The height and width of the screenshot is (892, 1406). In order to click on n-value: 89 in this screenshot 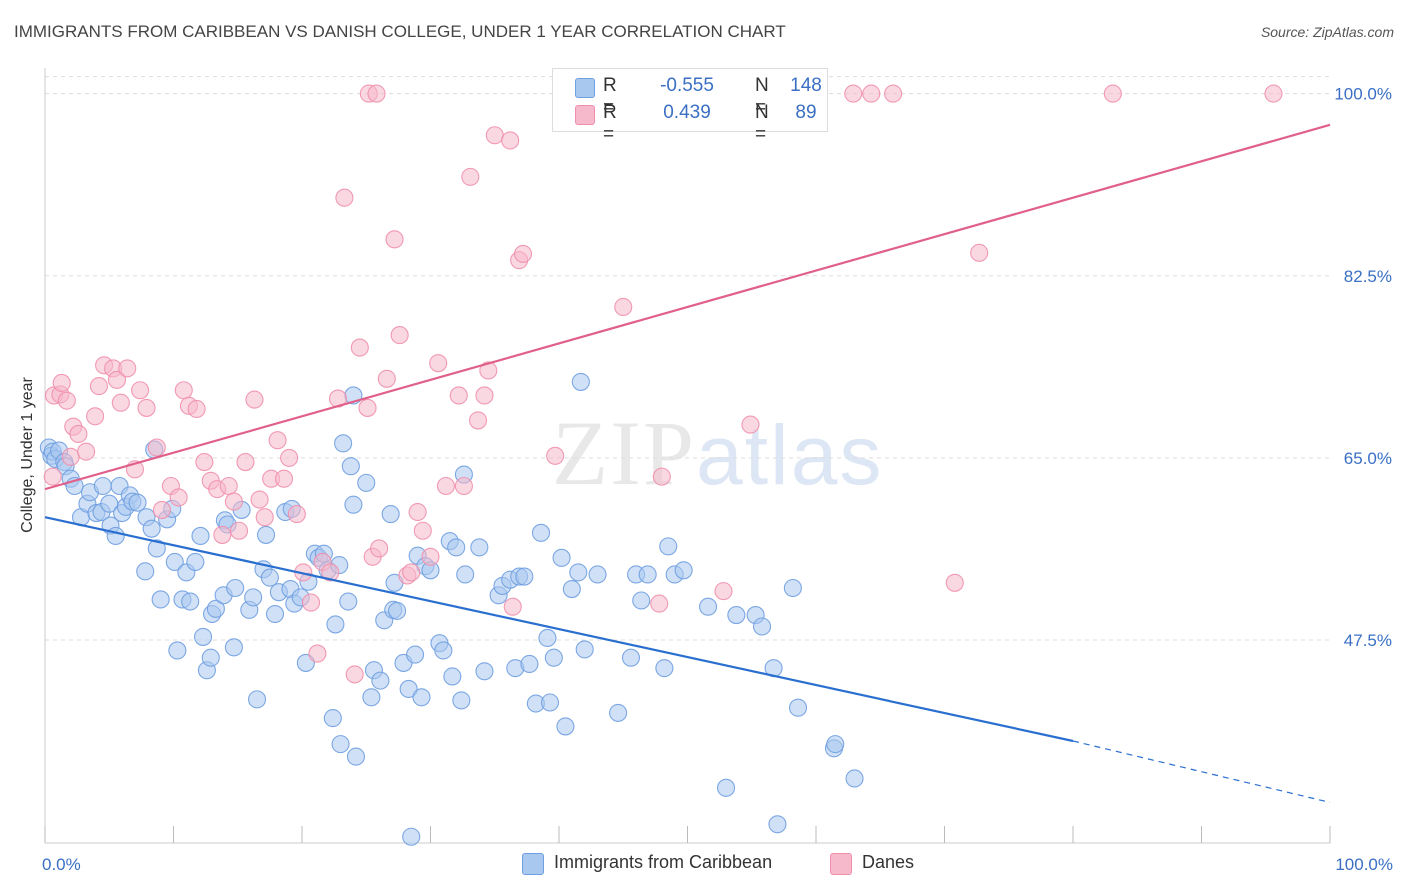, I will do `click(806, 112)`.